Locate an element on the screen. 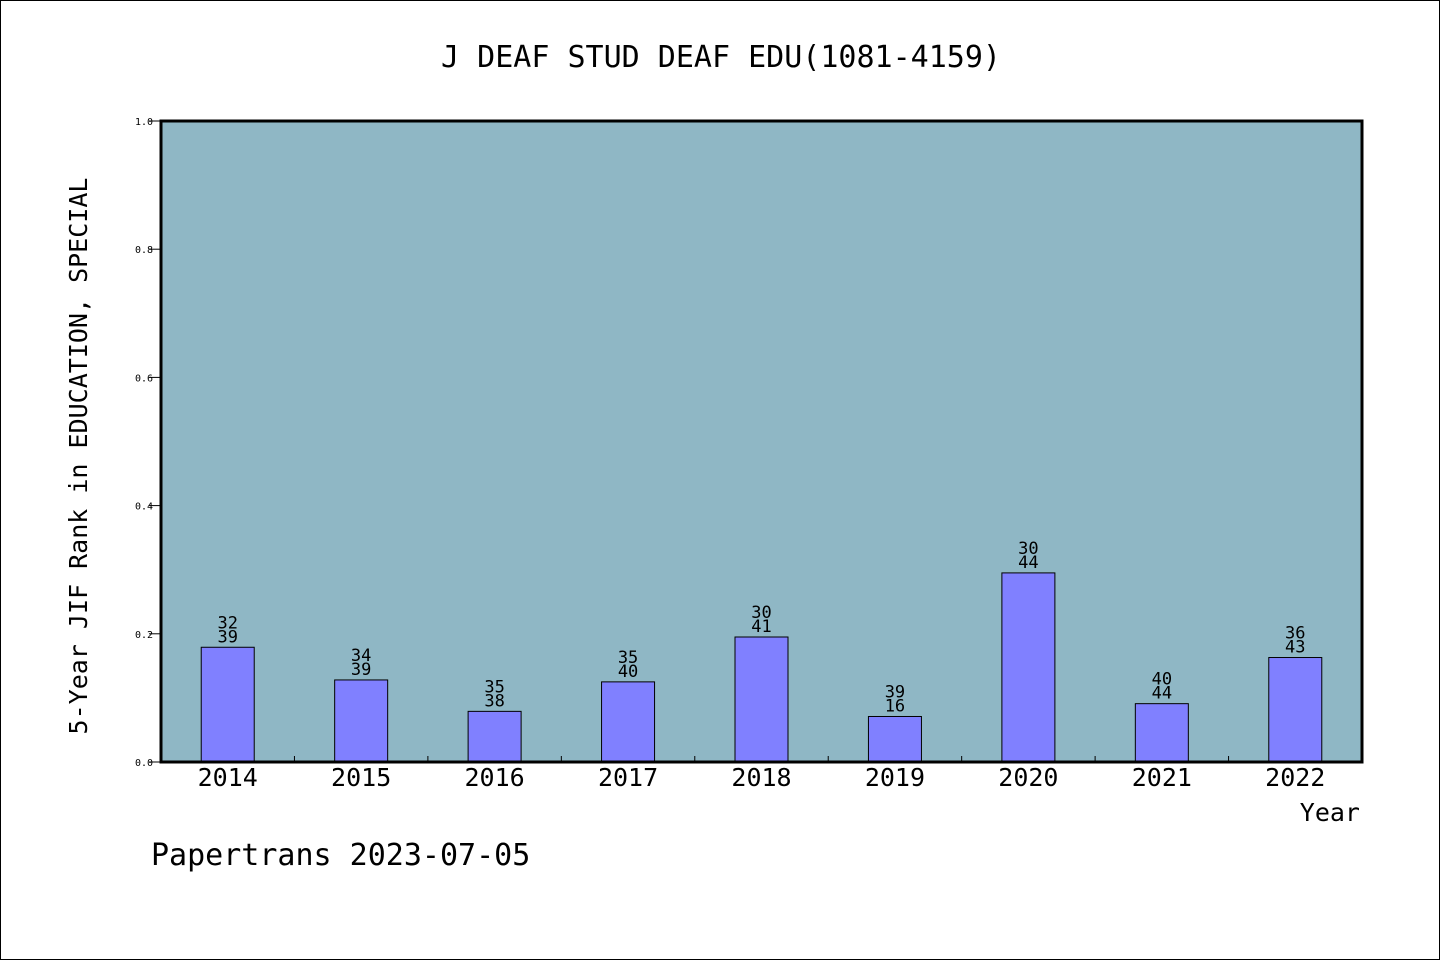  x-tick-label: 2019 is located at coordinates (895, 777).